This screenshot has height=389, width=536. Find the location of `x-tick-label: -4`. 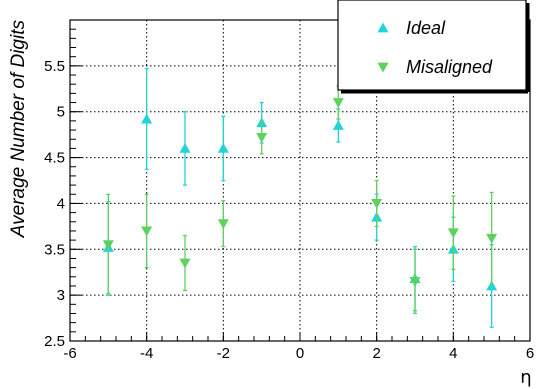

x-tick-label: -4 is located at coordinates (146, 353).